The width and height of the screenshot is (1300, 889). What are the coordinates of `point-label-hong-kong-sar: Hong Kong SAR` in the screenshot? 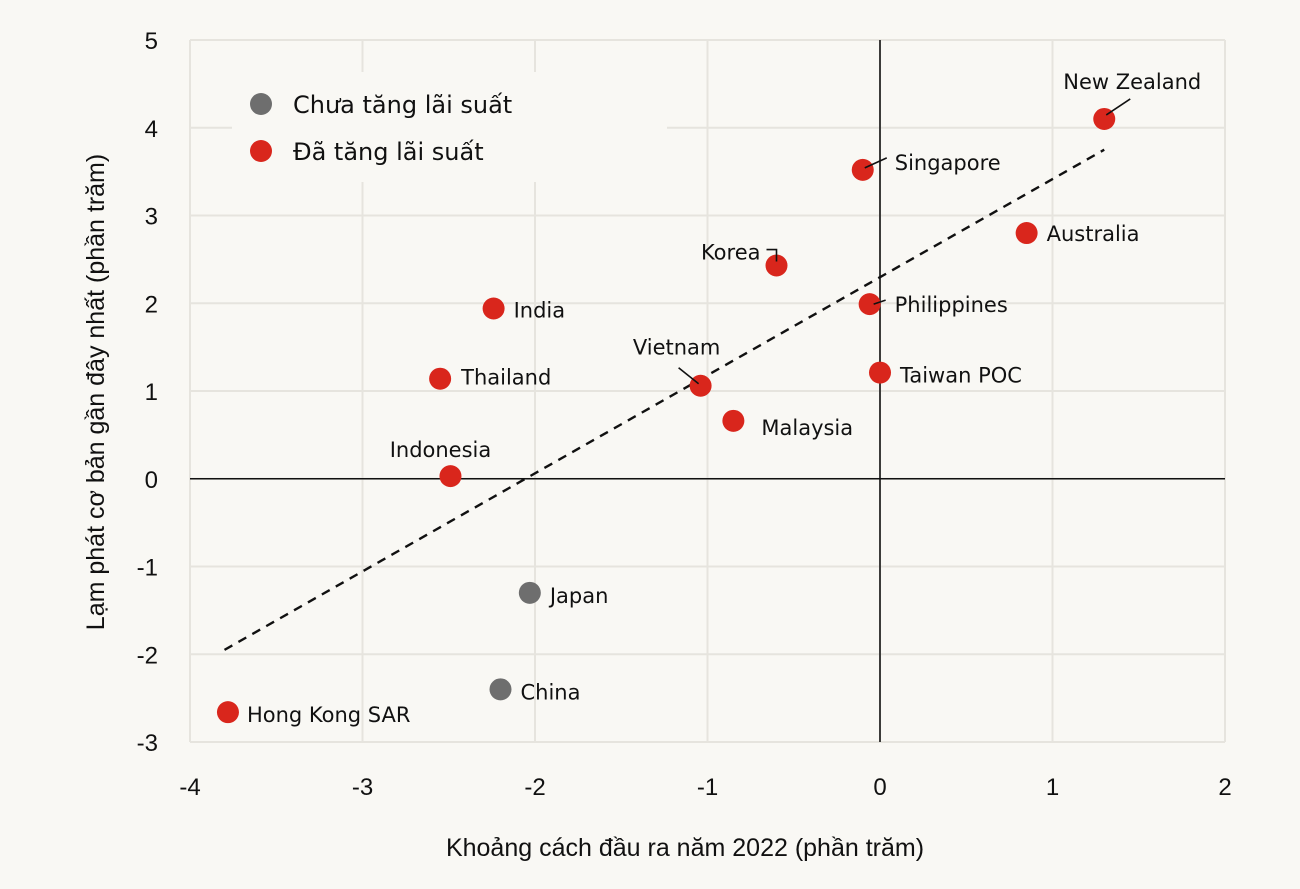 It's located at (329, 715).